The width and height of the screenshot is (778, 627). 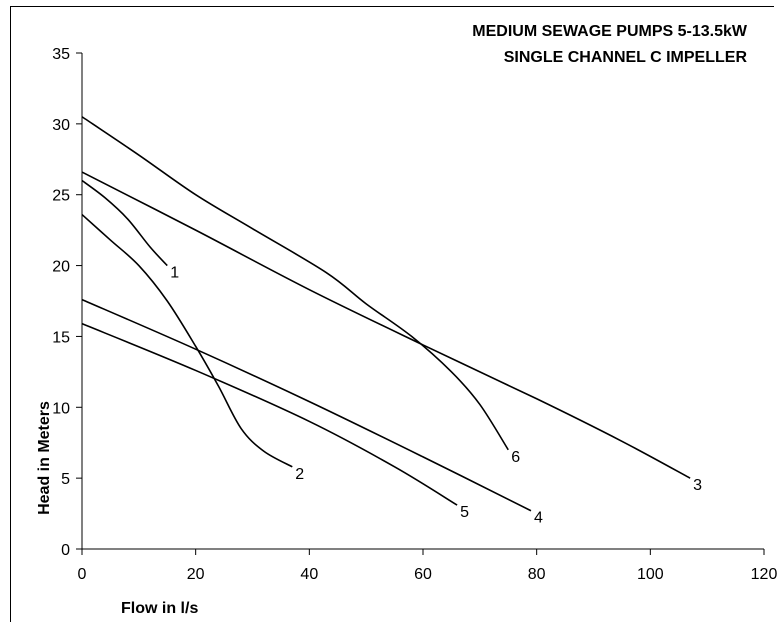 I want to click on curve-label-1: 1, so click(x=174, y=273).